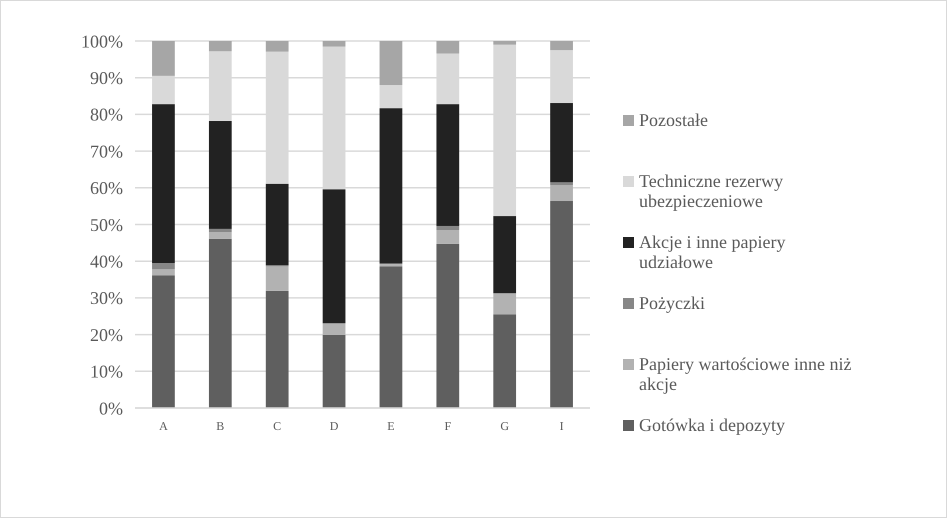  What do you see at coordinates (711, 191) in the screenshot?
I see `legend-label: Techniczne rezerwy ubezpieczeniowe` at bounding box center [711, 191].